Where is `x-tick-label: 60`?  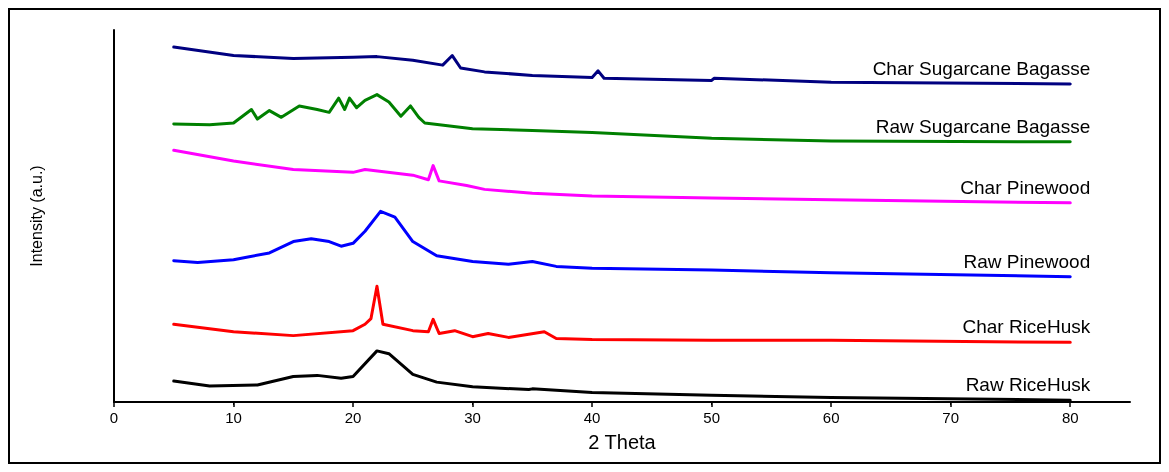 x-tick-label: 60 is located at coordinates (831, 417).